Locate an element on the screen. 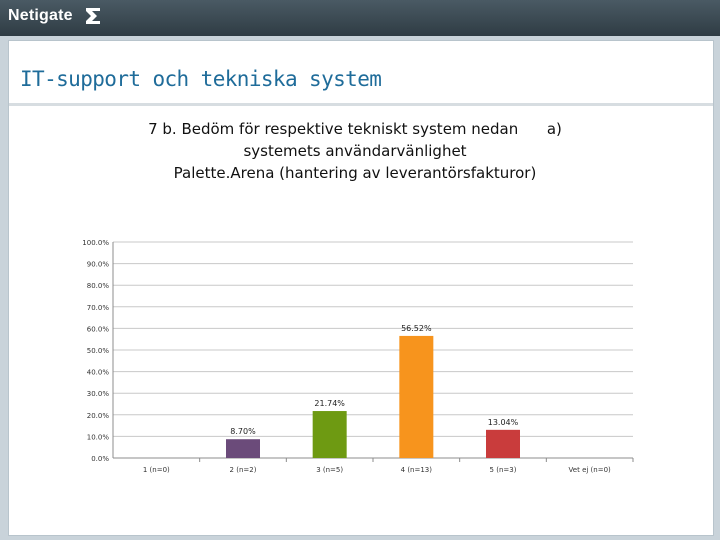  y-tick-label: 90.0% is located at coordinates (98, 265).